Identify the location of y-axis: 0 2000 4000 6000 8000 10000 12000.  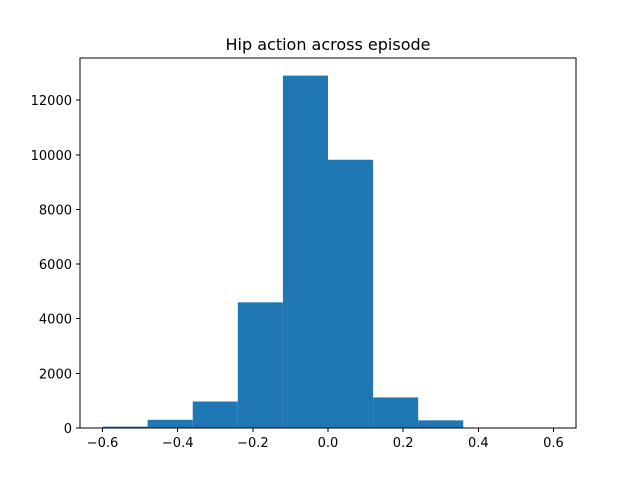
(55, 265).